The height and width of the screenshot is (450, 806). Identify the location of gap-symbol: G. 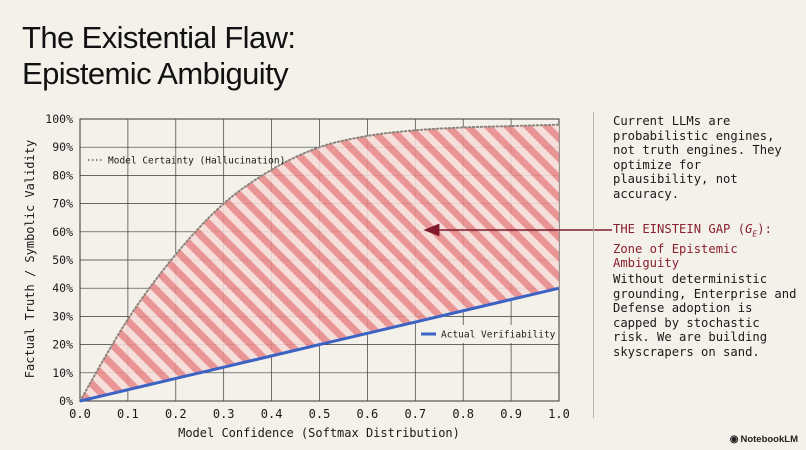
(749, 229).